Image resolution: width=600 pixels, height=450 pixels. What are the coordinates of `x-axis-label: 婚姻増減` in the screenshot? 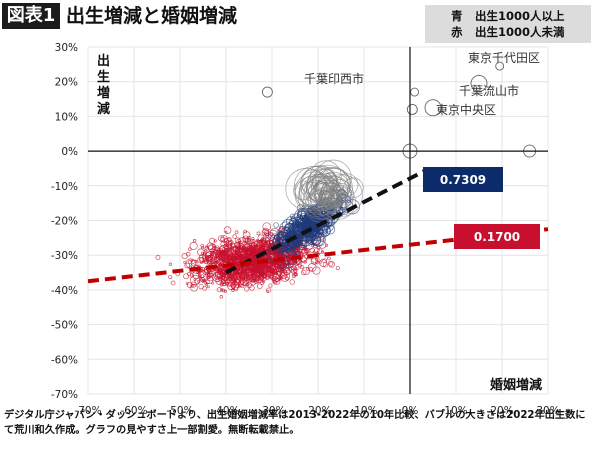 It's located at (516, 385).